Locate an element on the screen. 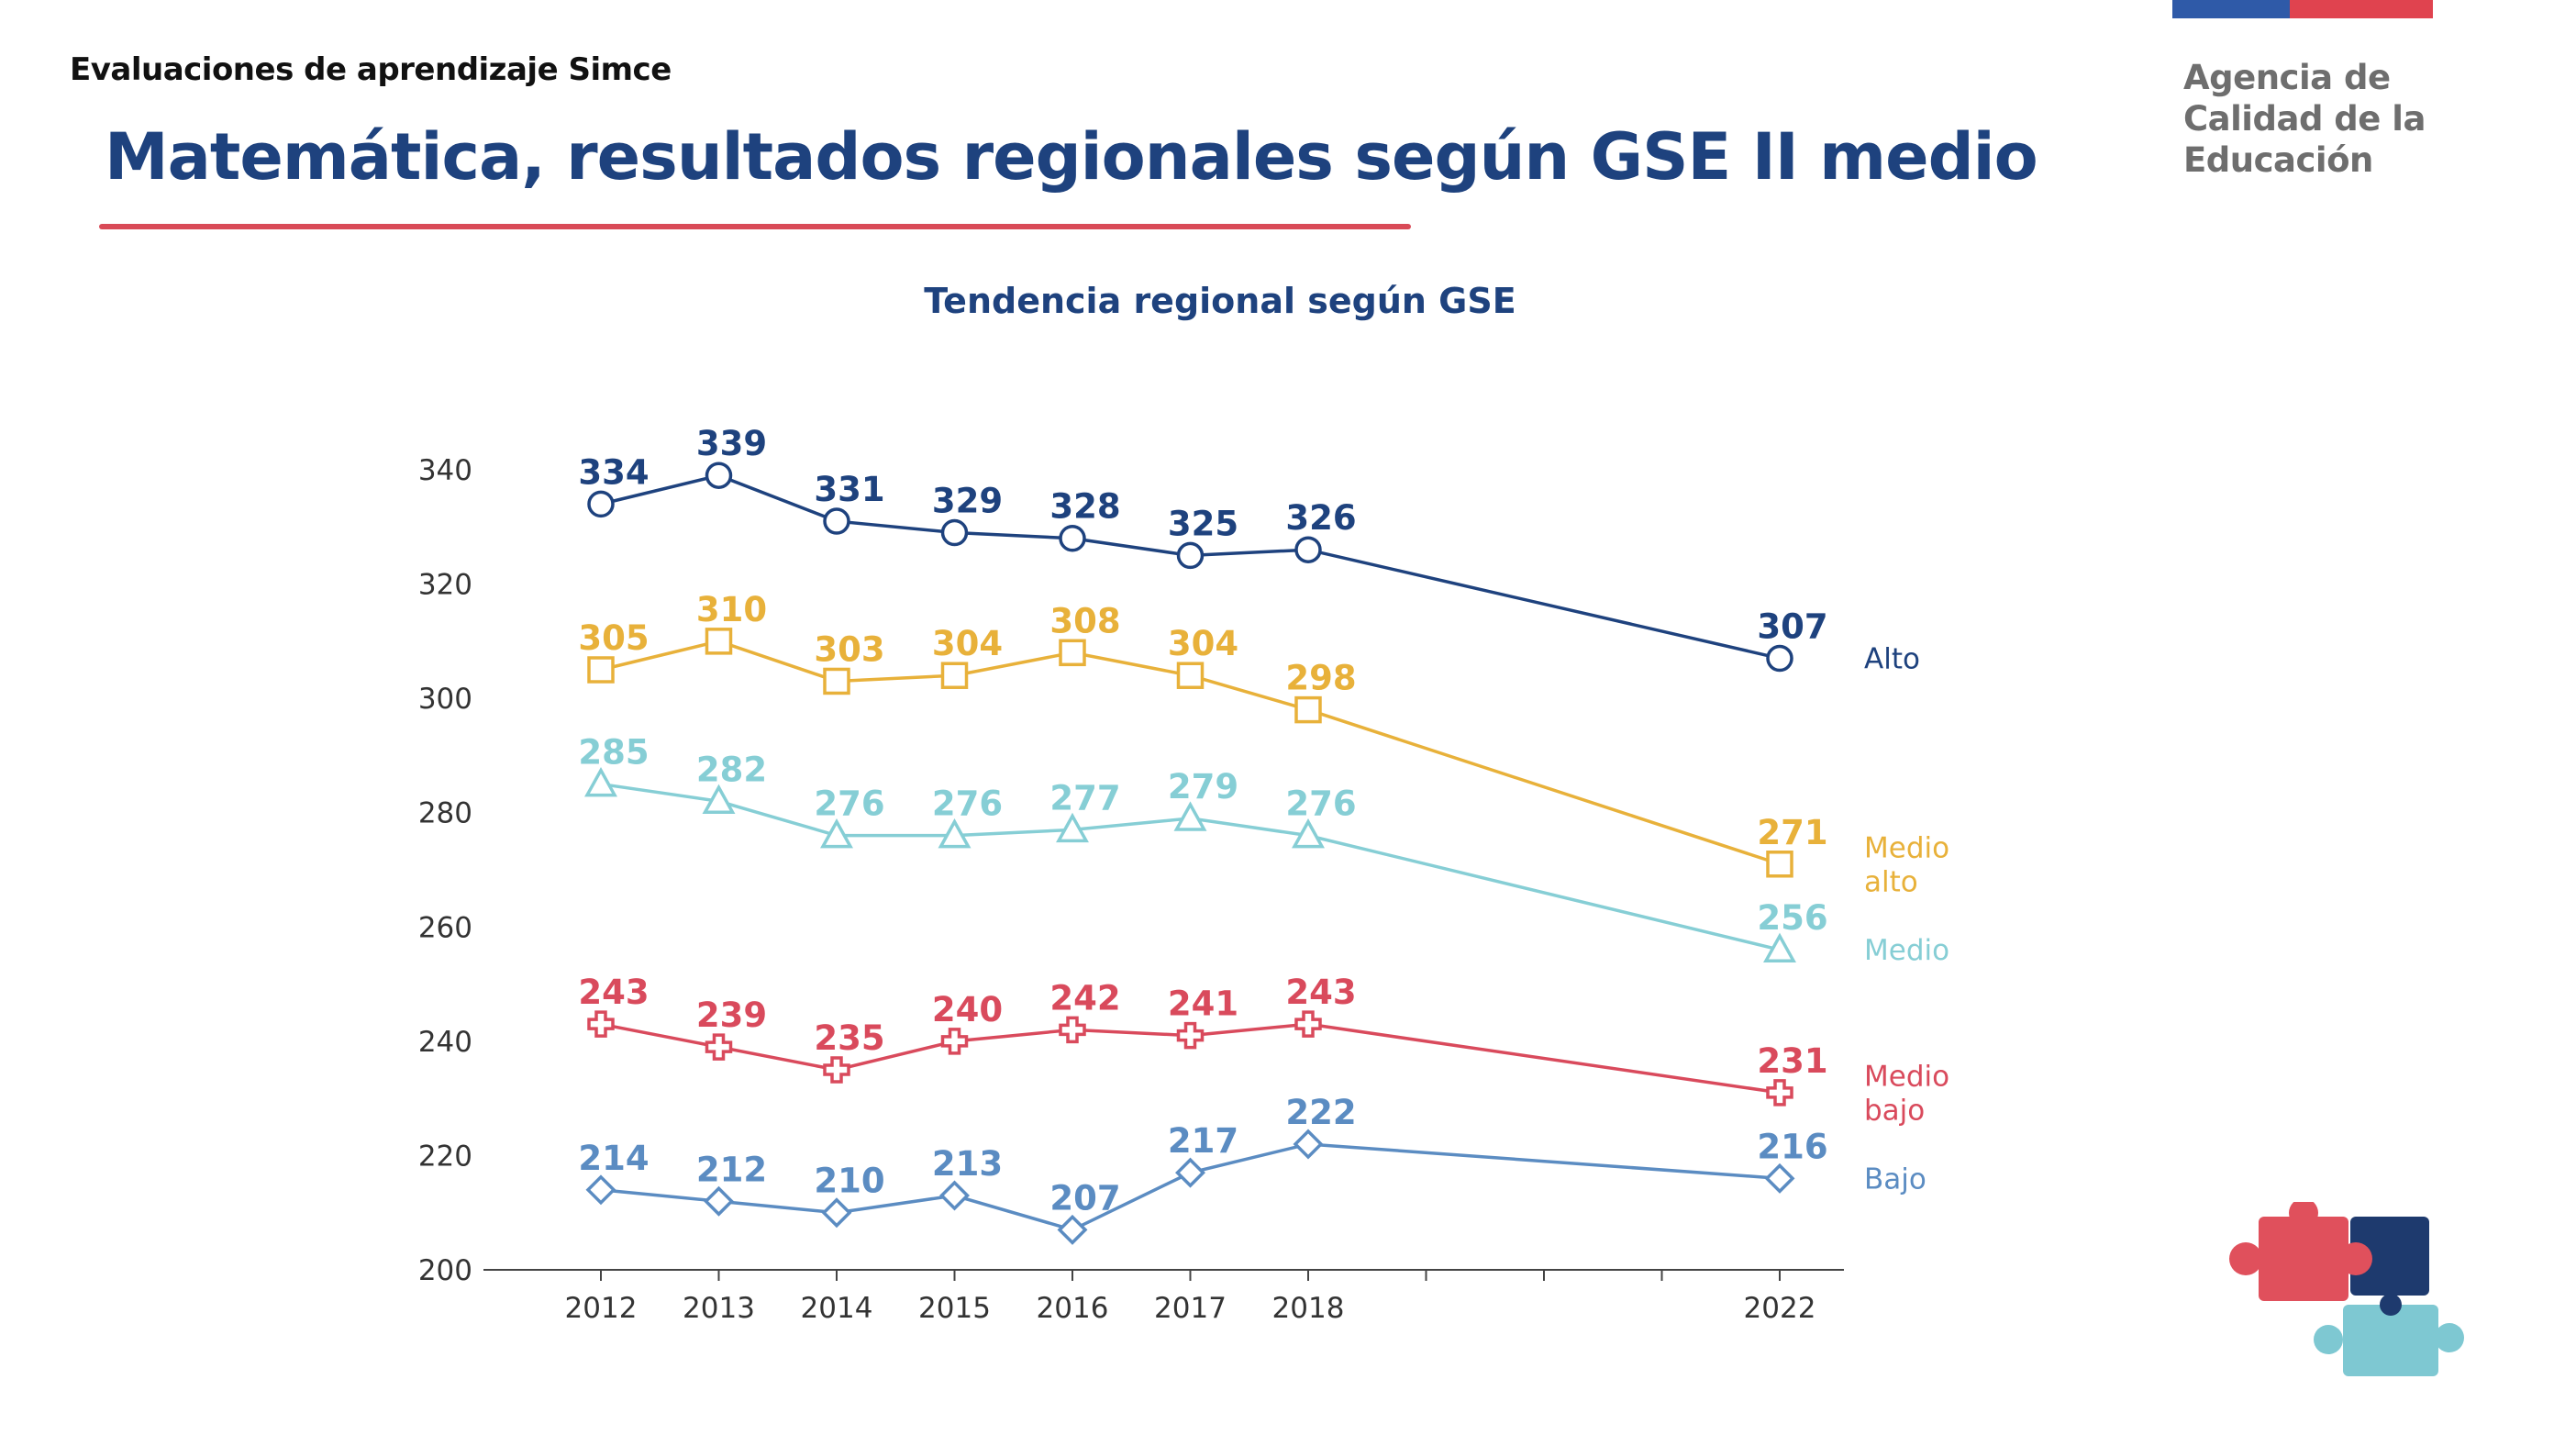 The width and height of the screenshot is (2576, 1446). puzzle-pieces-icon is located at coordinates (2346, 1289).